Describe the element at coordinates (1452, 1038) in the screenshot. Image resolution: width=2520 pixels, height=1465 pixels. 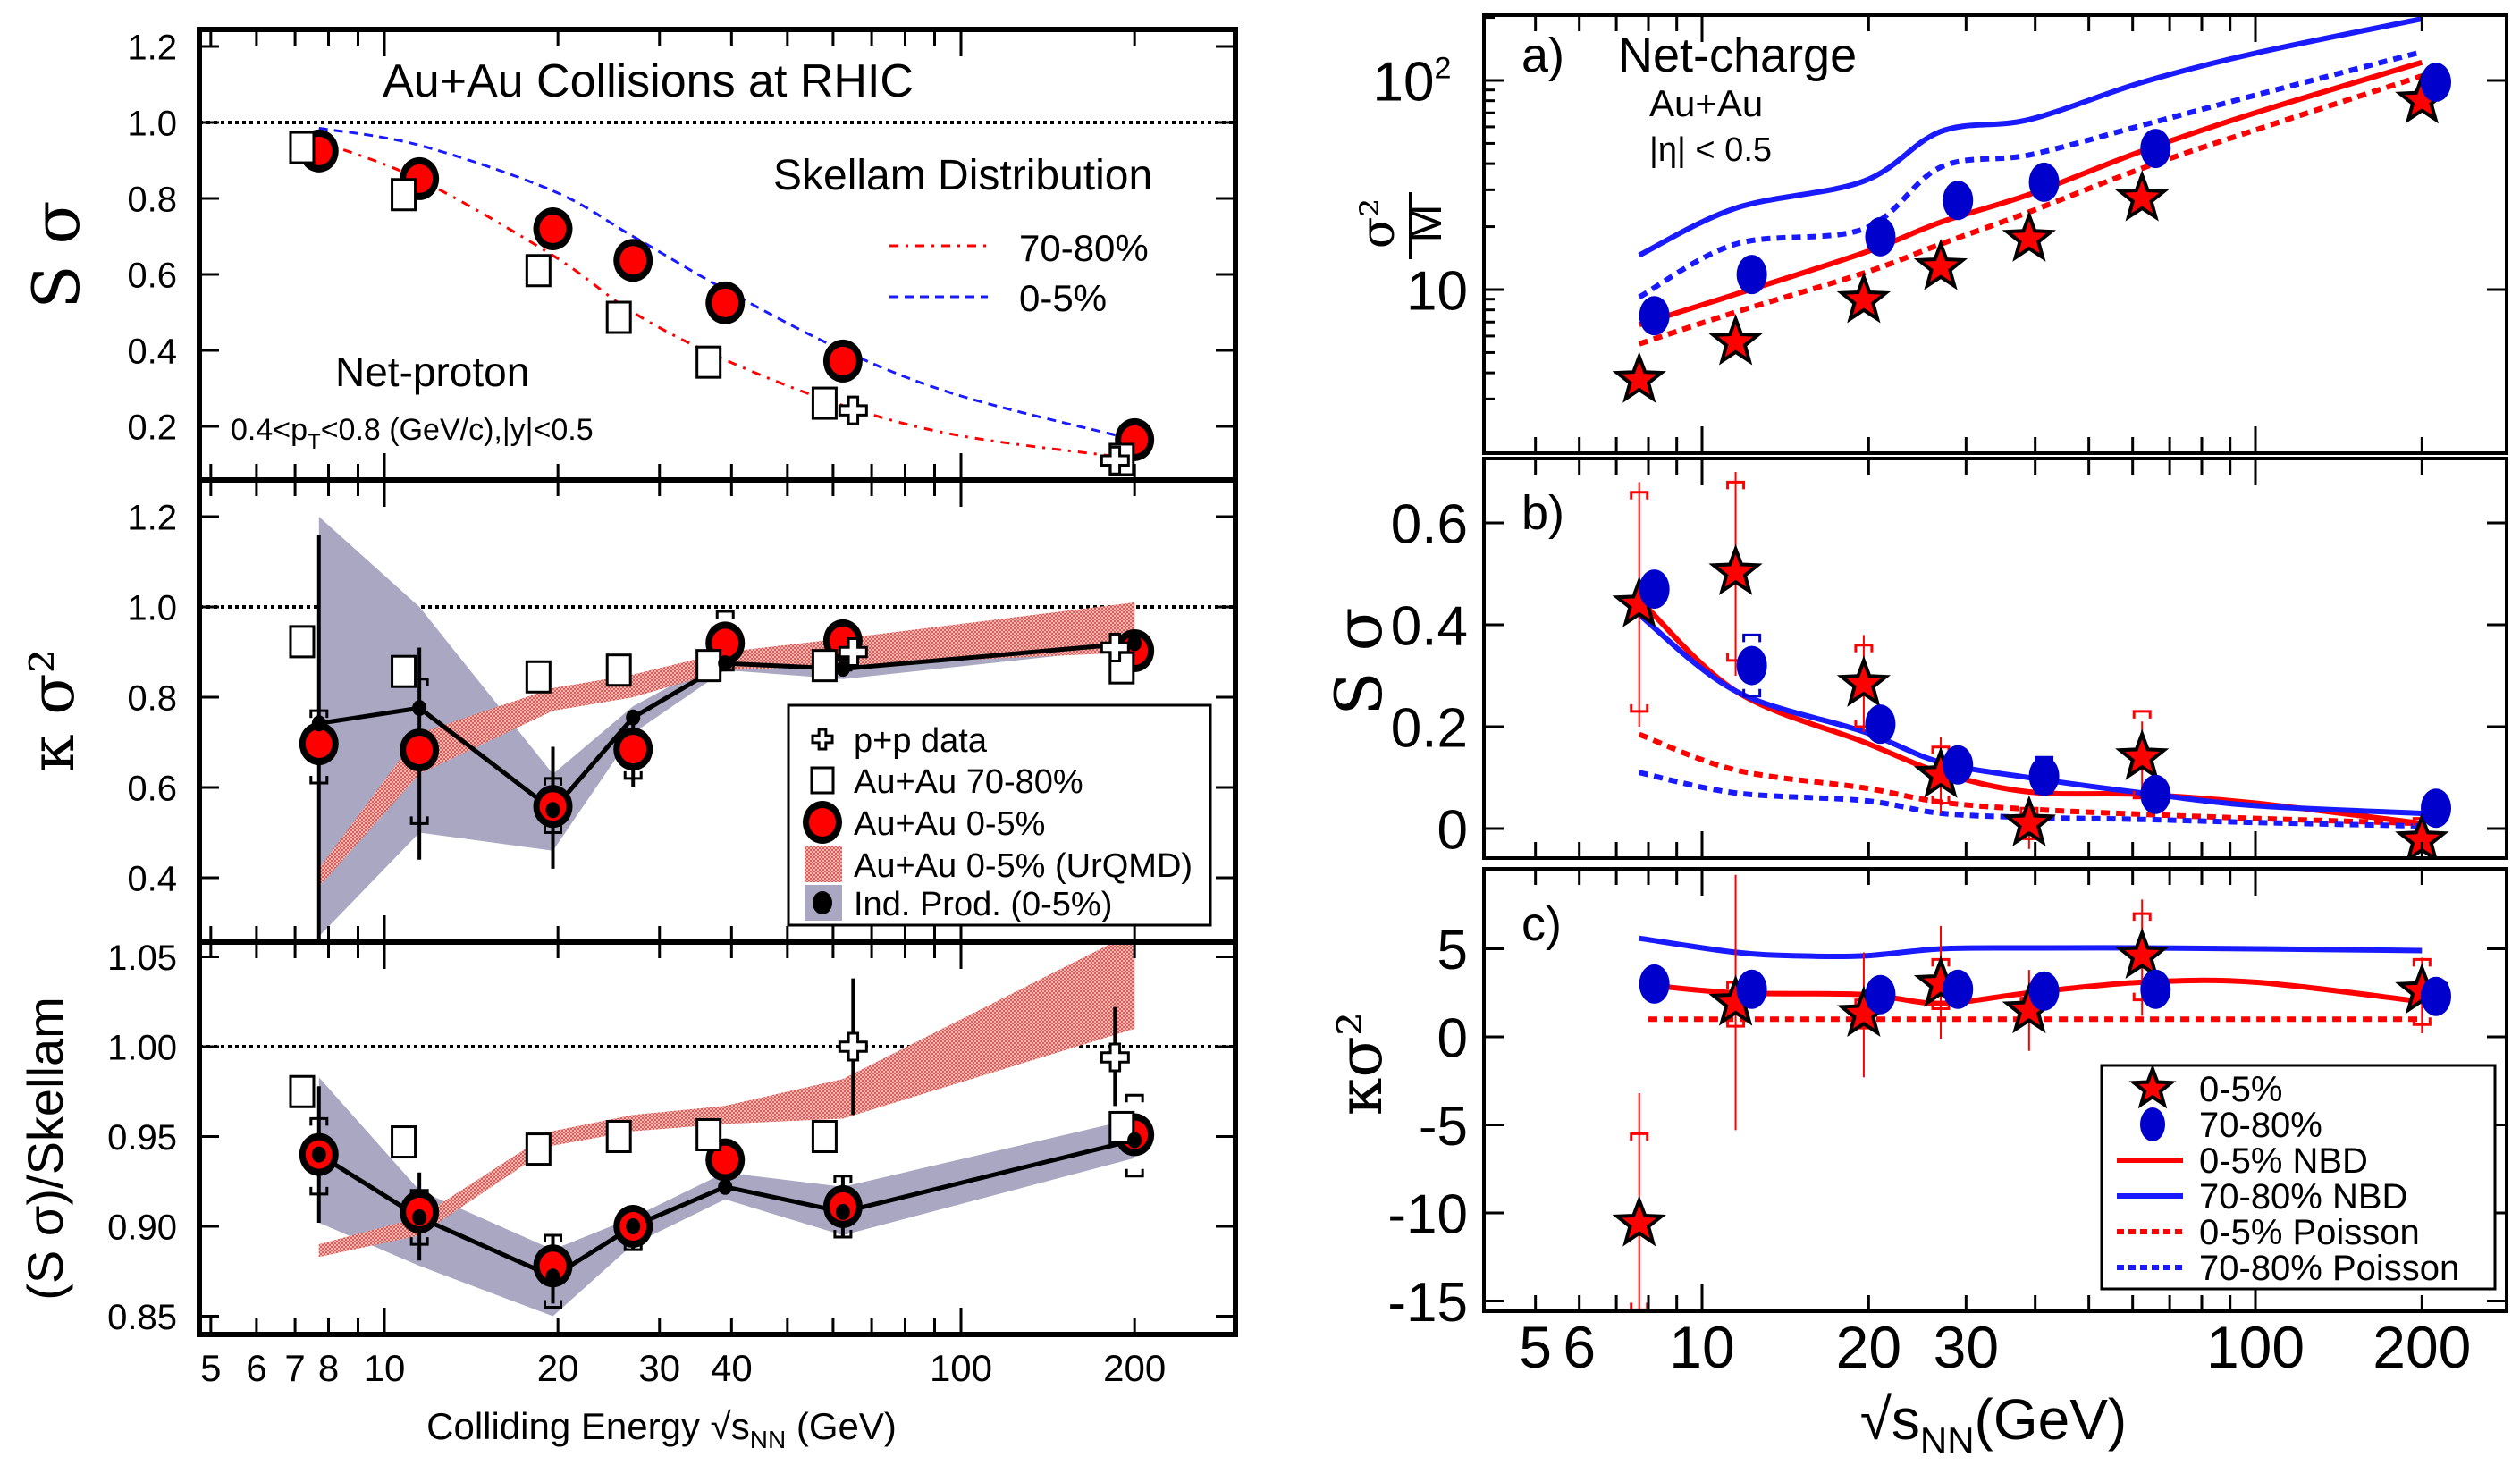
I see `y-tick-label: 0` at that location.